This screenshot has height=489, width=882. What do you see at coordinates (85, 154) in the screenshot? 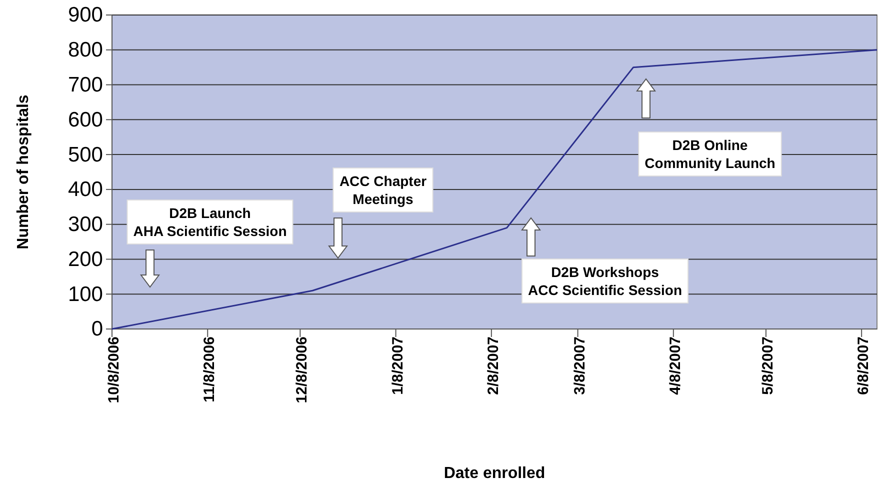
I see `y-tick-label: 500` at bounding box center [85, 154].